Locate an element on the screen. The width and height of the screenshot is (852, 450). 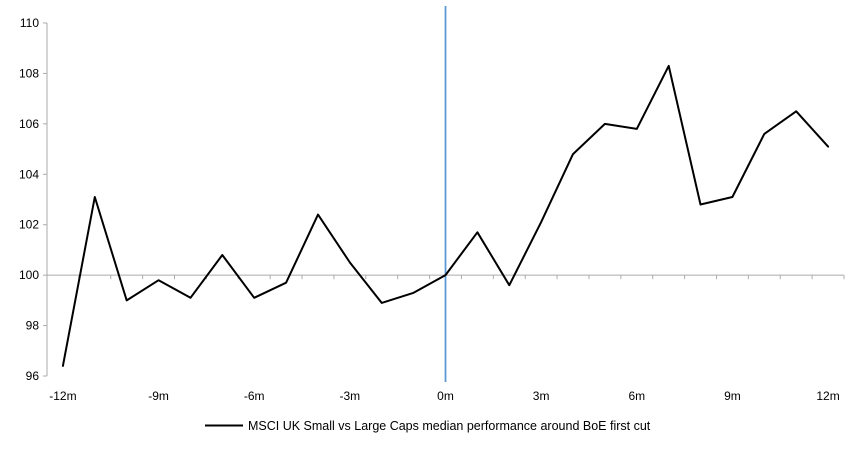
x-axis-tick-label: 3m is located at coordinates (541, 396).